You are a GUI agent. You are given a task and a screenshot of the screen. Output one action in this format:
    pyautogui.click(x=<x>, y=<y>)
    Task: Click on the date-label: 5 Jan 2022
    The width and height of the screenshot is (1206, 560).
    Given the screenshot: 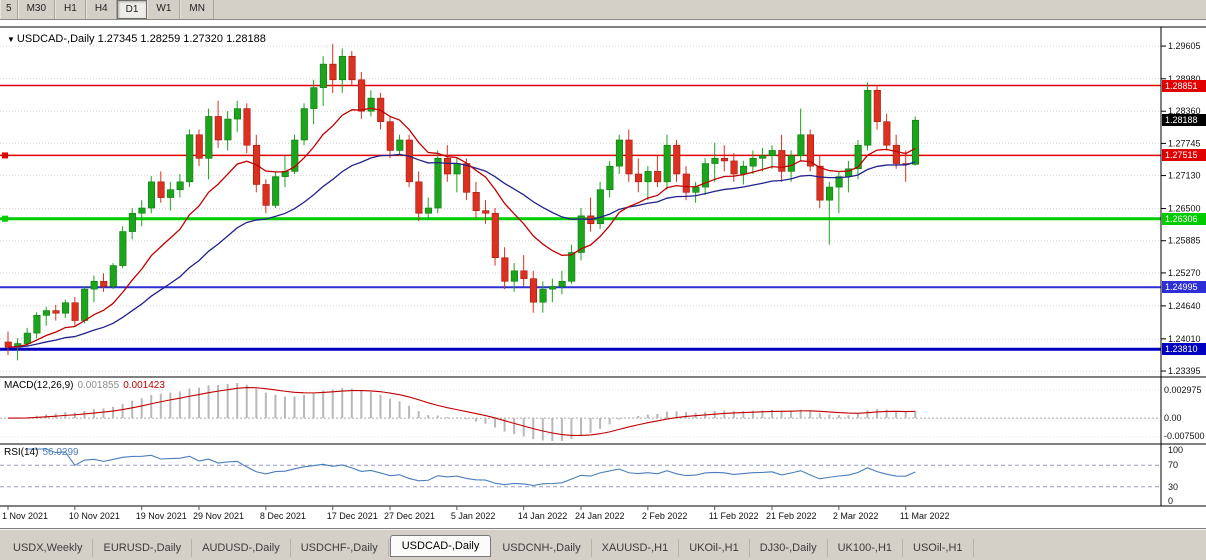 What is the action you would take?
    pyautogui.click(x=473, y=516)
    